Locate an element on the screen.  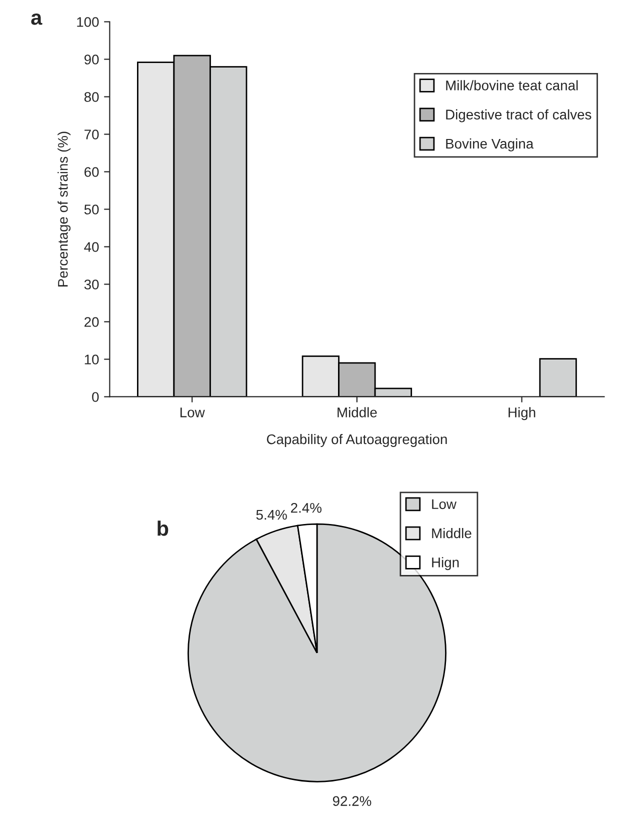
y-axis-title: Percentage of strains (%) is located at coordinates (64, 209).